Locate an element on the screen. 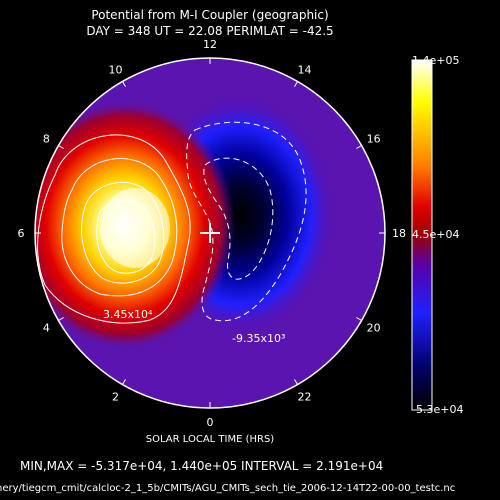  hour-label: 16 is located at coordinates (374, 139).